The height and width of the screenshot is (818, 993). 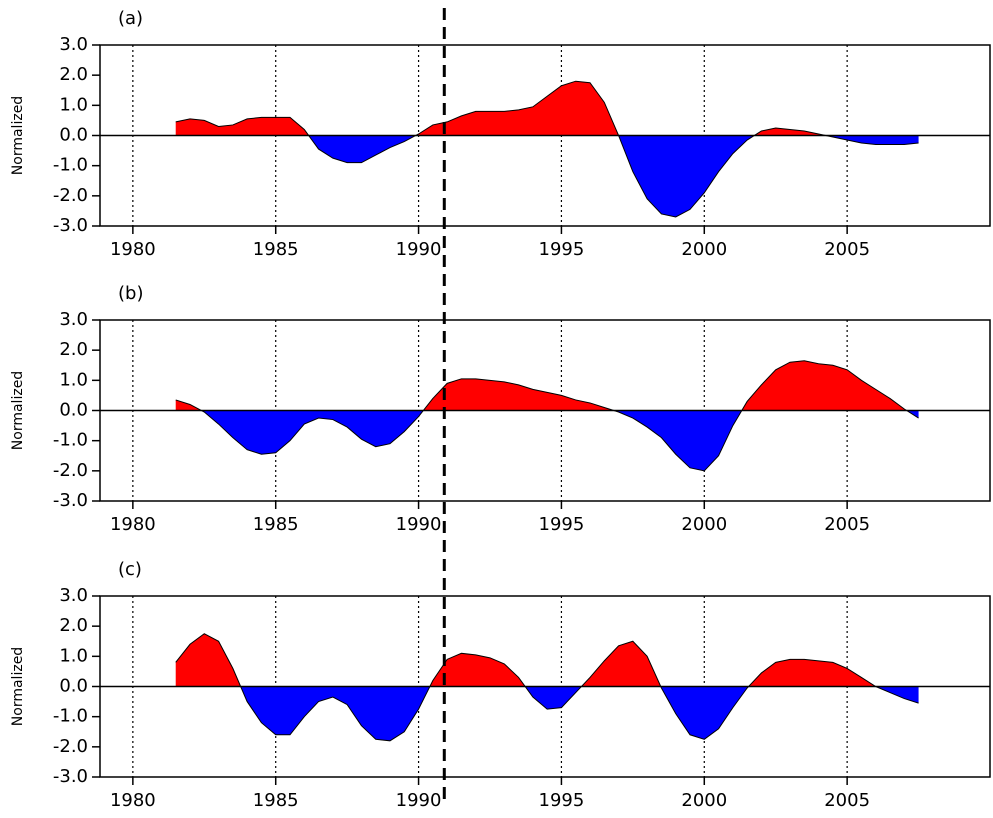 What do you see at coordinates (130, 293) in the screenshot?
I see `panel-label: (b)` at bounding box center [130, 293].